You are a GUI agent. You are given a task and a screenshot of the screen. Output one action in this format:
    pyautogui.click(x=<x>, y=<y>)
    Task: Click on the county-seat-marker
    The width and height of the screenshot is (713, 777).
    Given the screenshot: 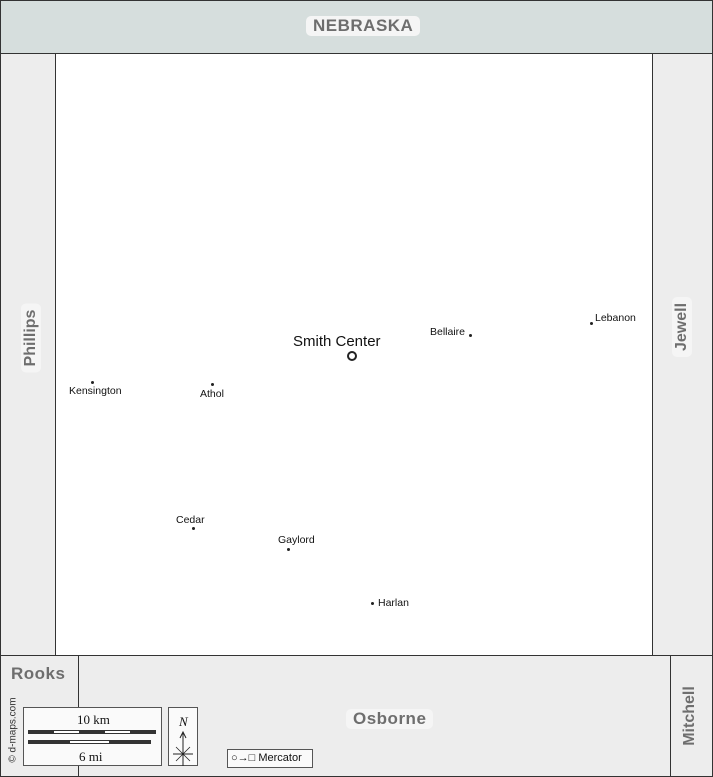 What is the action you would take?
    pyautogui.click(x=352, y=356)
    